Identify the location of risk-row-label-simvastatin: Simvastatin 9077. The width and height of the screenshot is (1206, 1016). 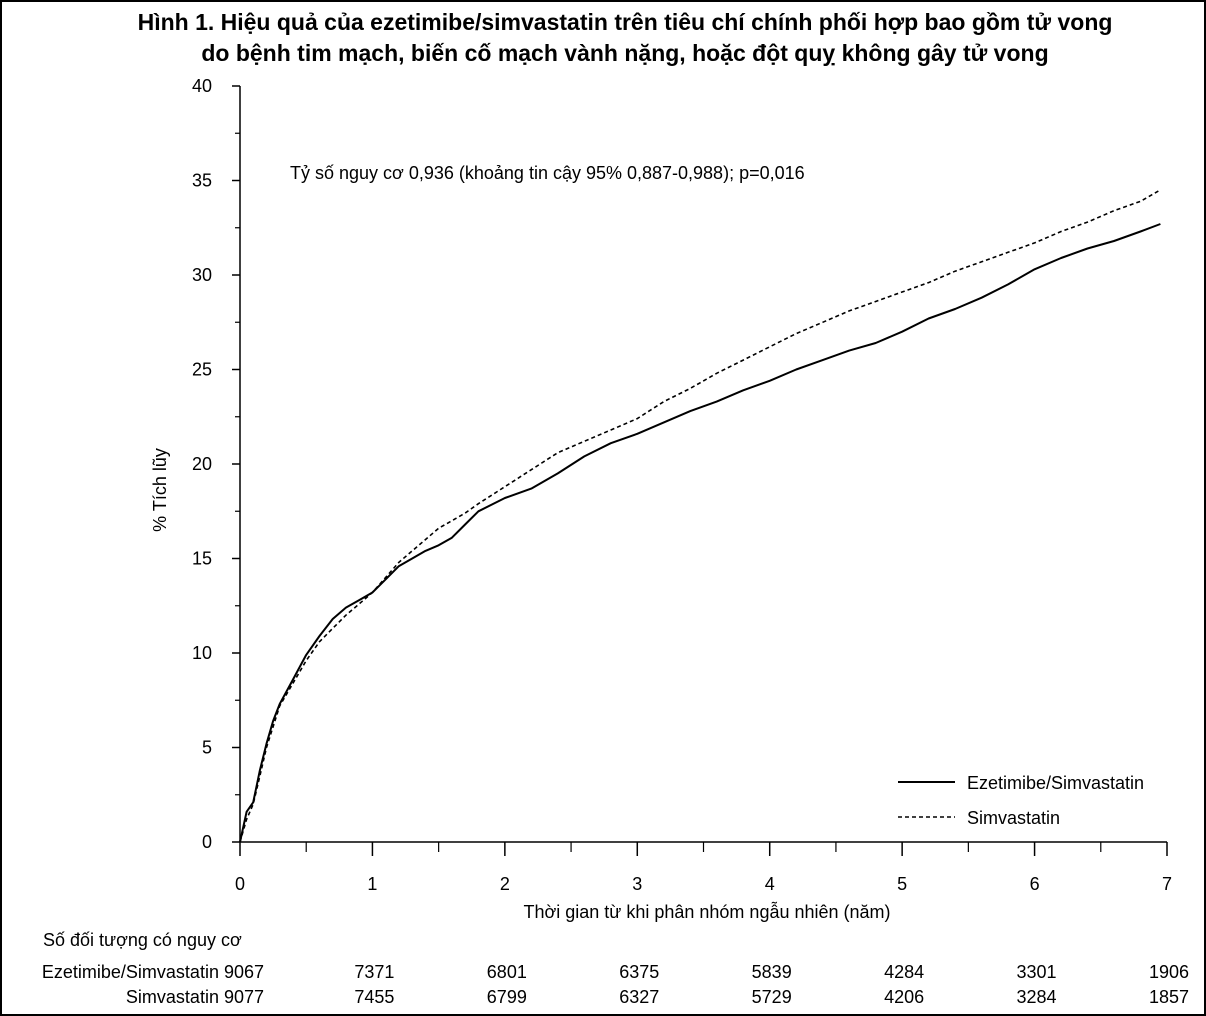
(194, 997).